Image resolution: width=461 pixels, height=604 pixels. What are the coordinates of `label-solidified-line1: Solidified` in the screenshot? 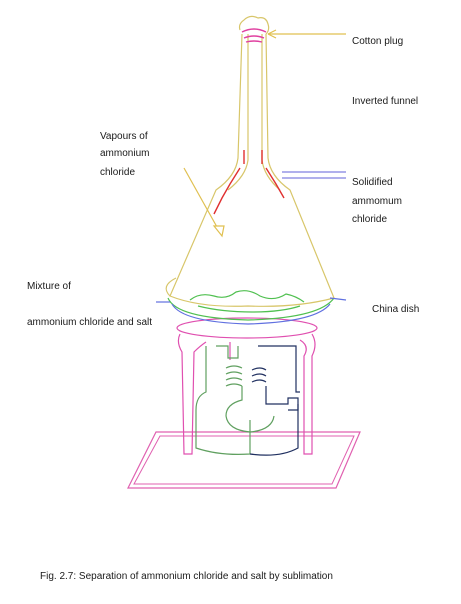 It's located at (372, 182).